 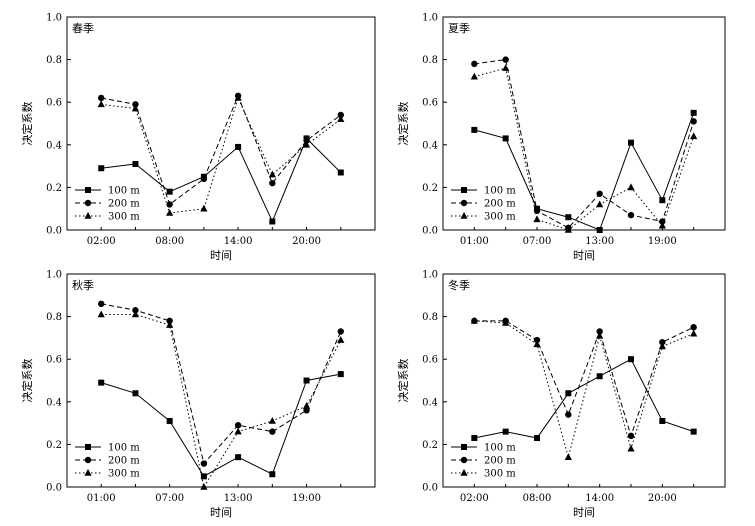 What do you see at coordinates (599, 498) in the screenshot?
I see `x-tick-label: 14:00` at bounding box center [599, 498].